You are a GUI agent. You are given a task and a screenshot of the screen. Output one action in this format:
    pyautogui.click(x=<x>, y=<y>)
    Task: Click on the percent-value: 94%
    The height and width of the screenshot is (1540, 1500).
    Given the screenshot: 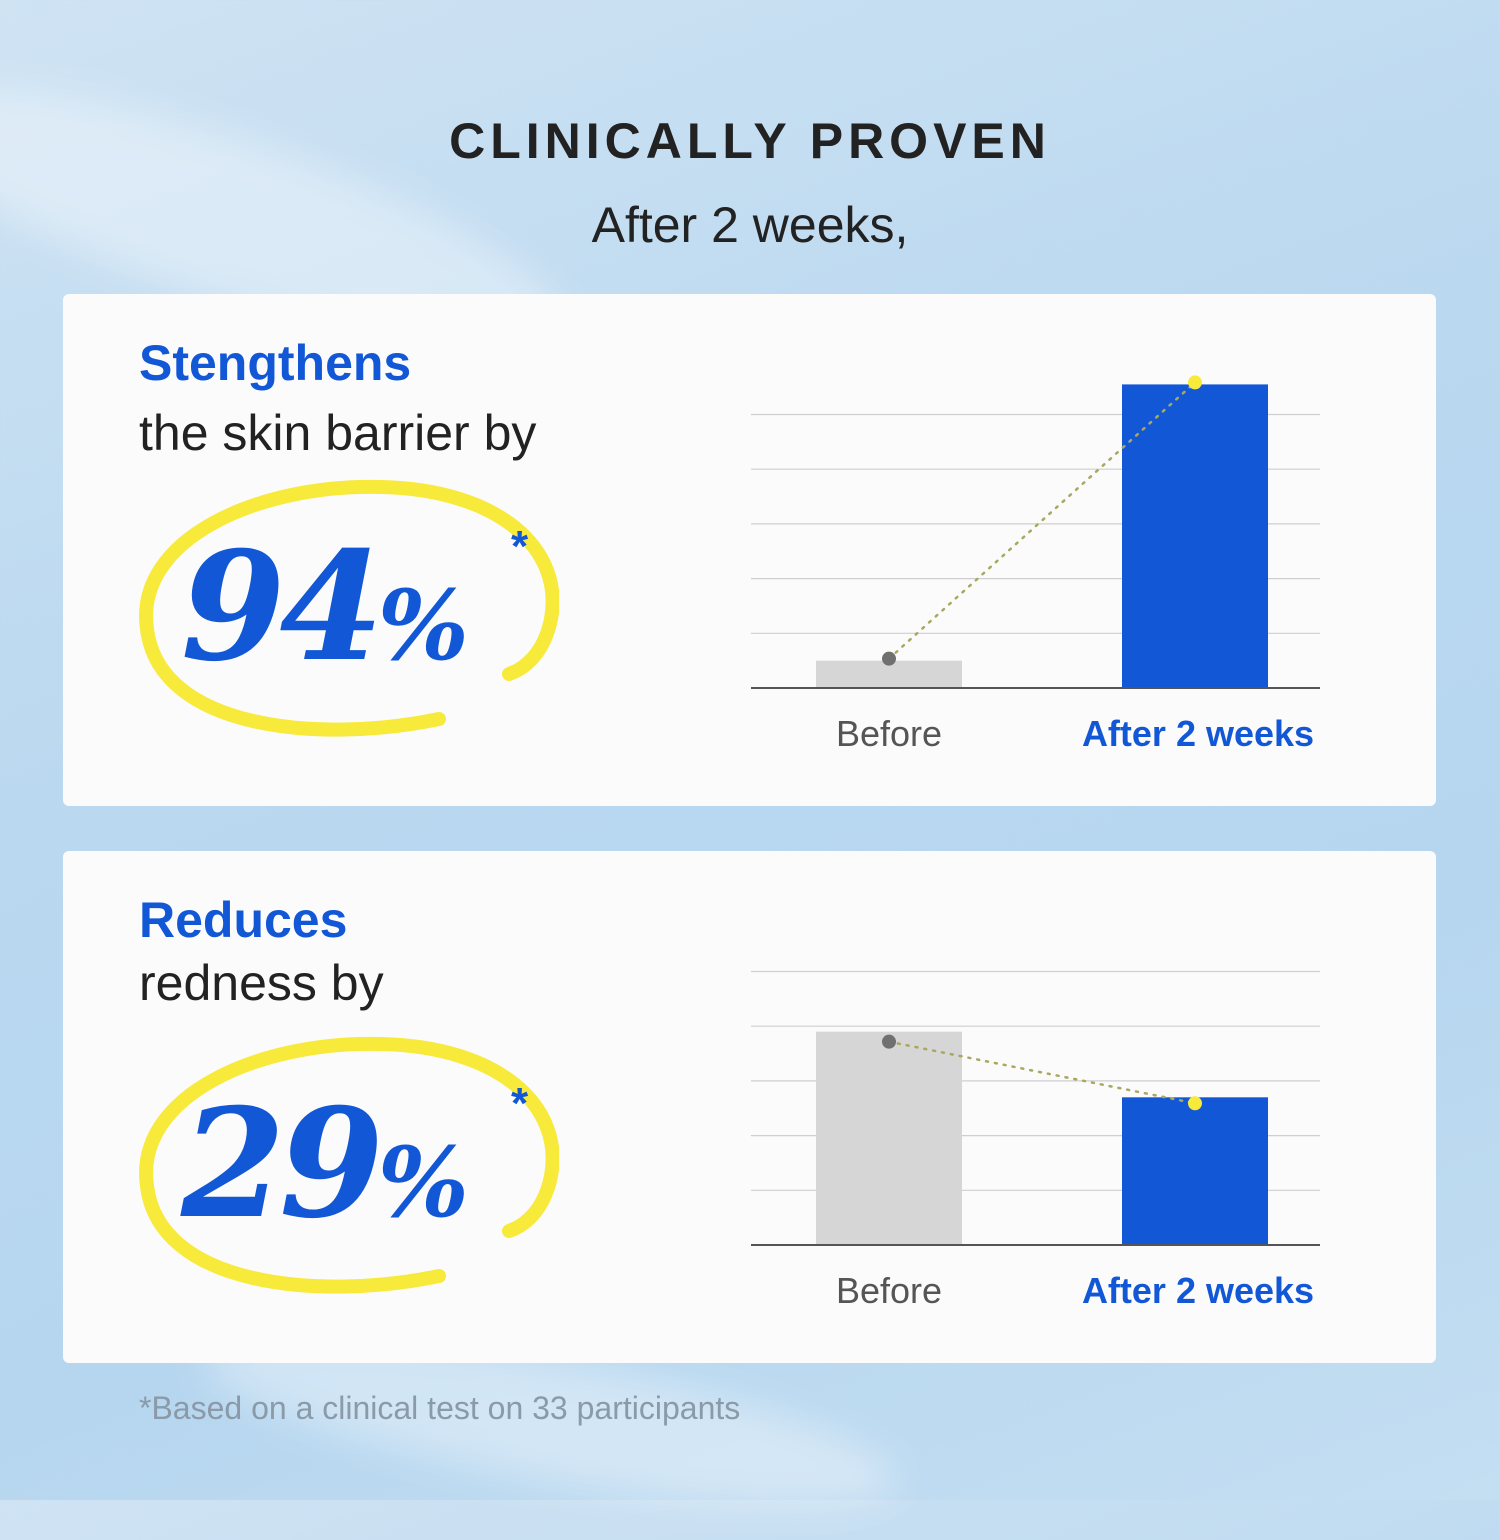 What is the action you would take?
    pyautogui.click(x=325, y=607)
    